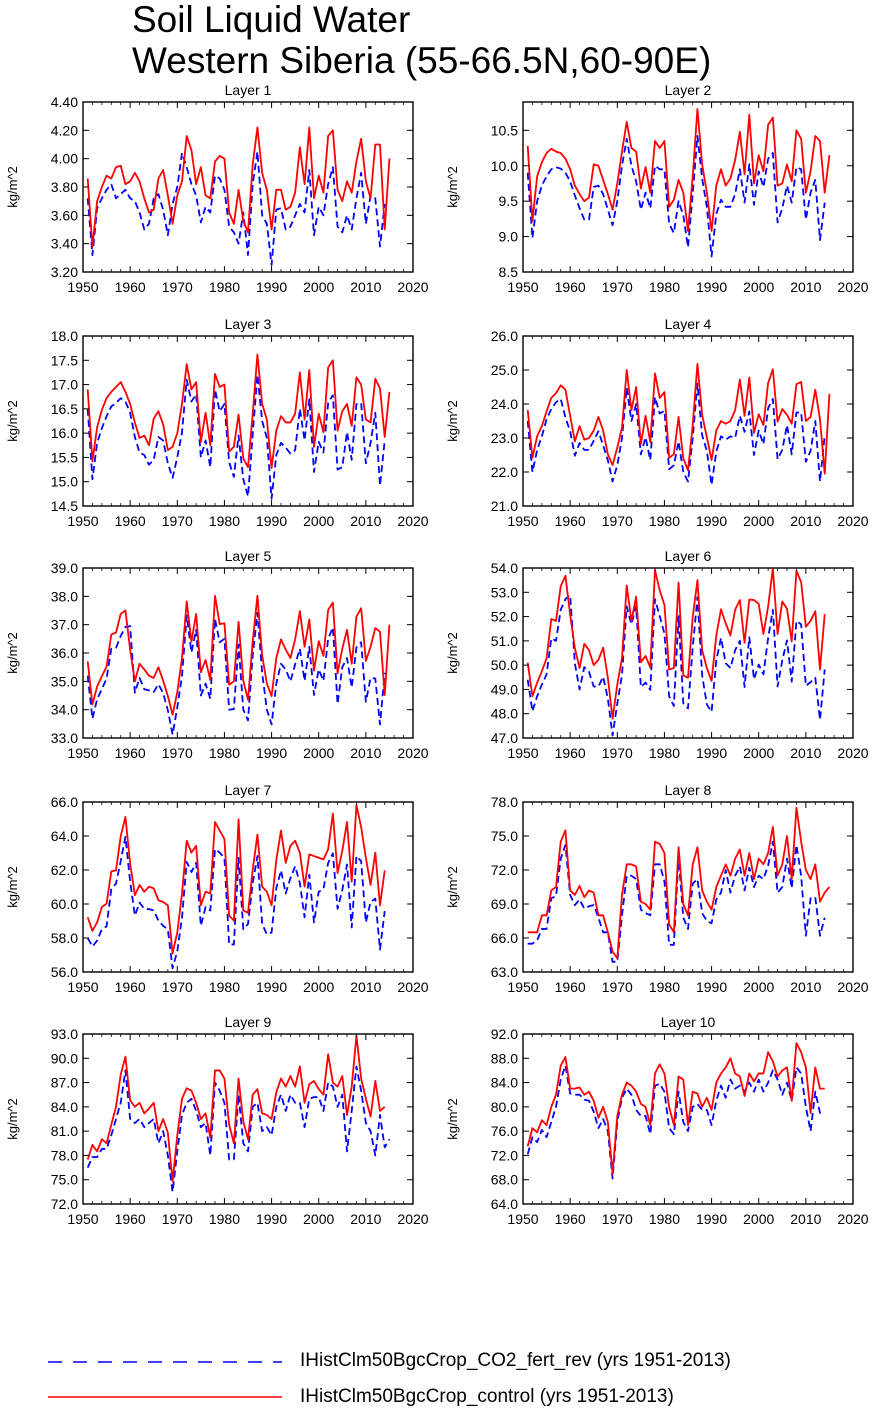 The image size is (878, 1412). What do you see at coordinates (64, 1131) in the screenshot?
I see `y-tick-label: 81.0` at bounding box center [64, 1131].